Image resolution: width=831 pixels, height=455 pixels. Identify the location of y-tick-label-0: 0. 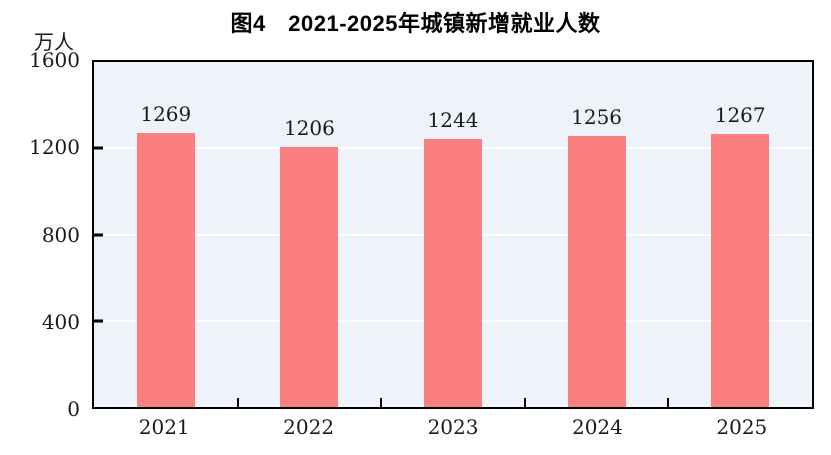
(73, 409).